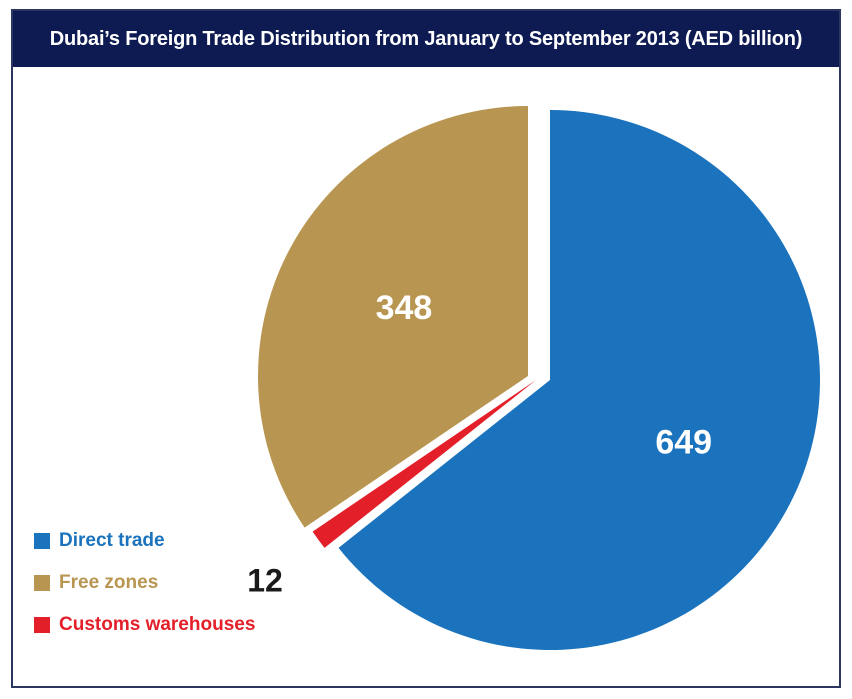 Image resolution: width=852 pixels, height=699 pixels. I want to click on pie-slice-customs-warehouses, so click(424, 464).